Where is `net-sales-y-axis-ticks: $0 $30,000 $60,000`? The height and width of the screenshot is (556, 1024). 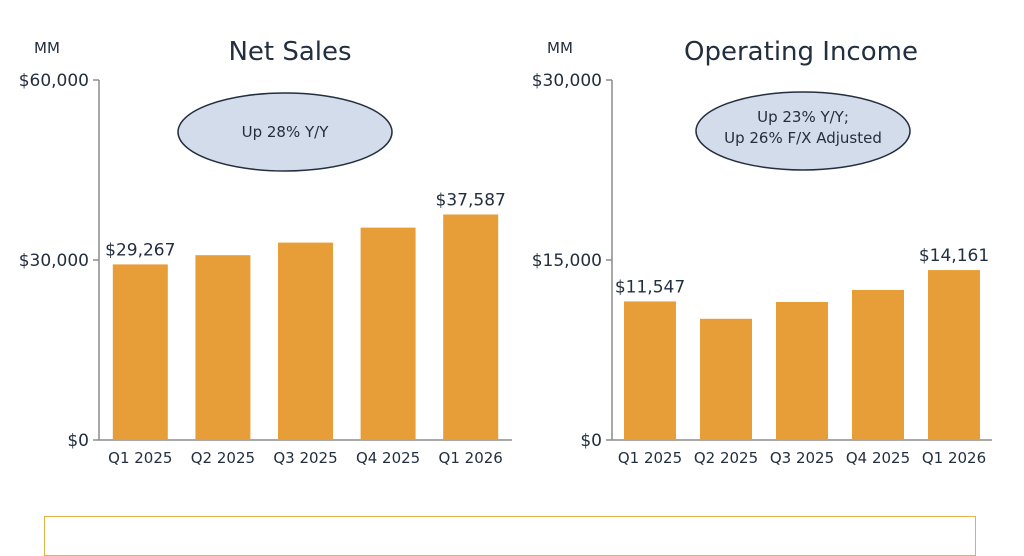
net-sales-y-axis-ticks: $0 $30,000 $60,000 is located at coordinates (59, 261).